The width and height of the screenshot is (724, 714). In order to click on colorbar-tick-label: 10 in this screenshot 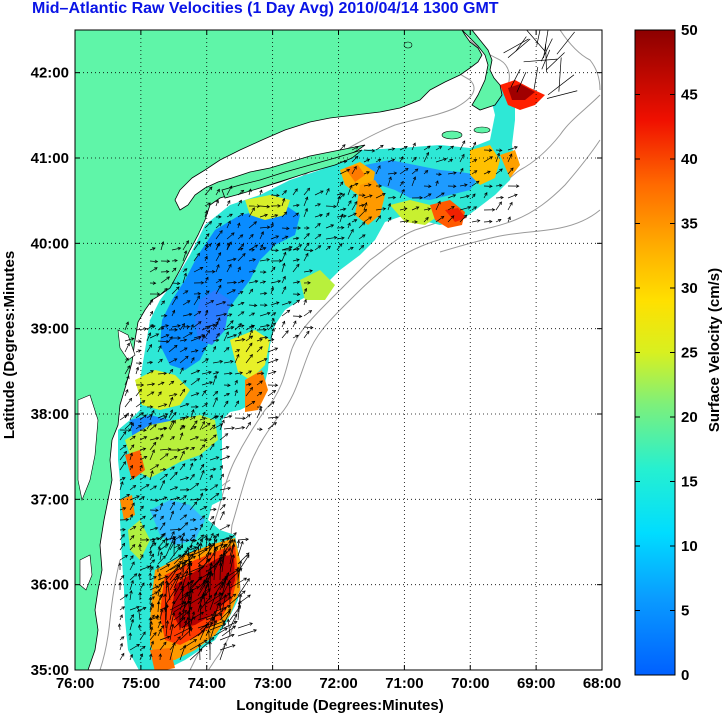, I will do `click(689, 546)`.